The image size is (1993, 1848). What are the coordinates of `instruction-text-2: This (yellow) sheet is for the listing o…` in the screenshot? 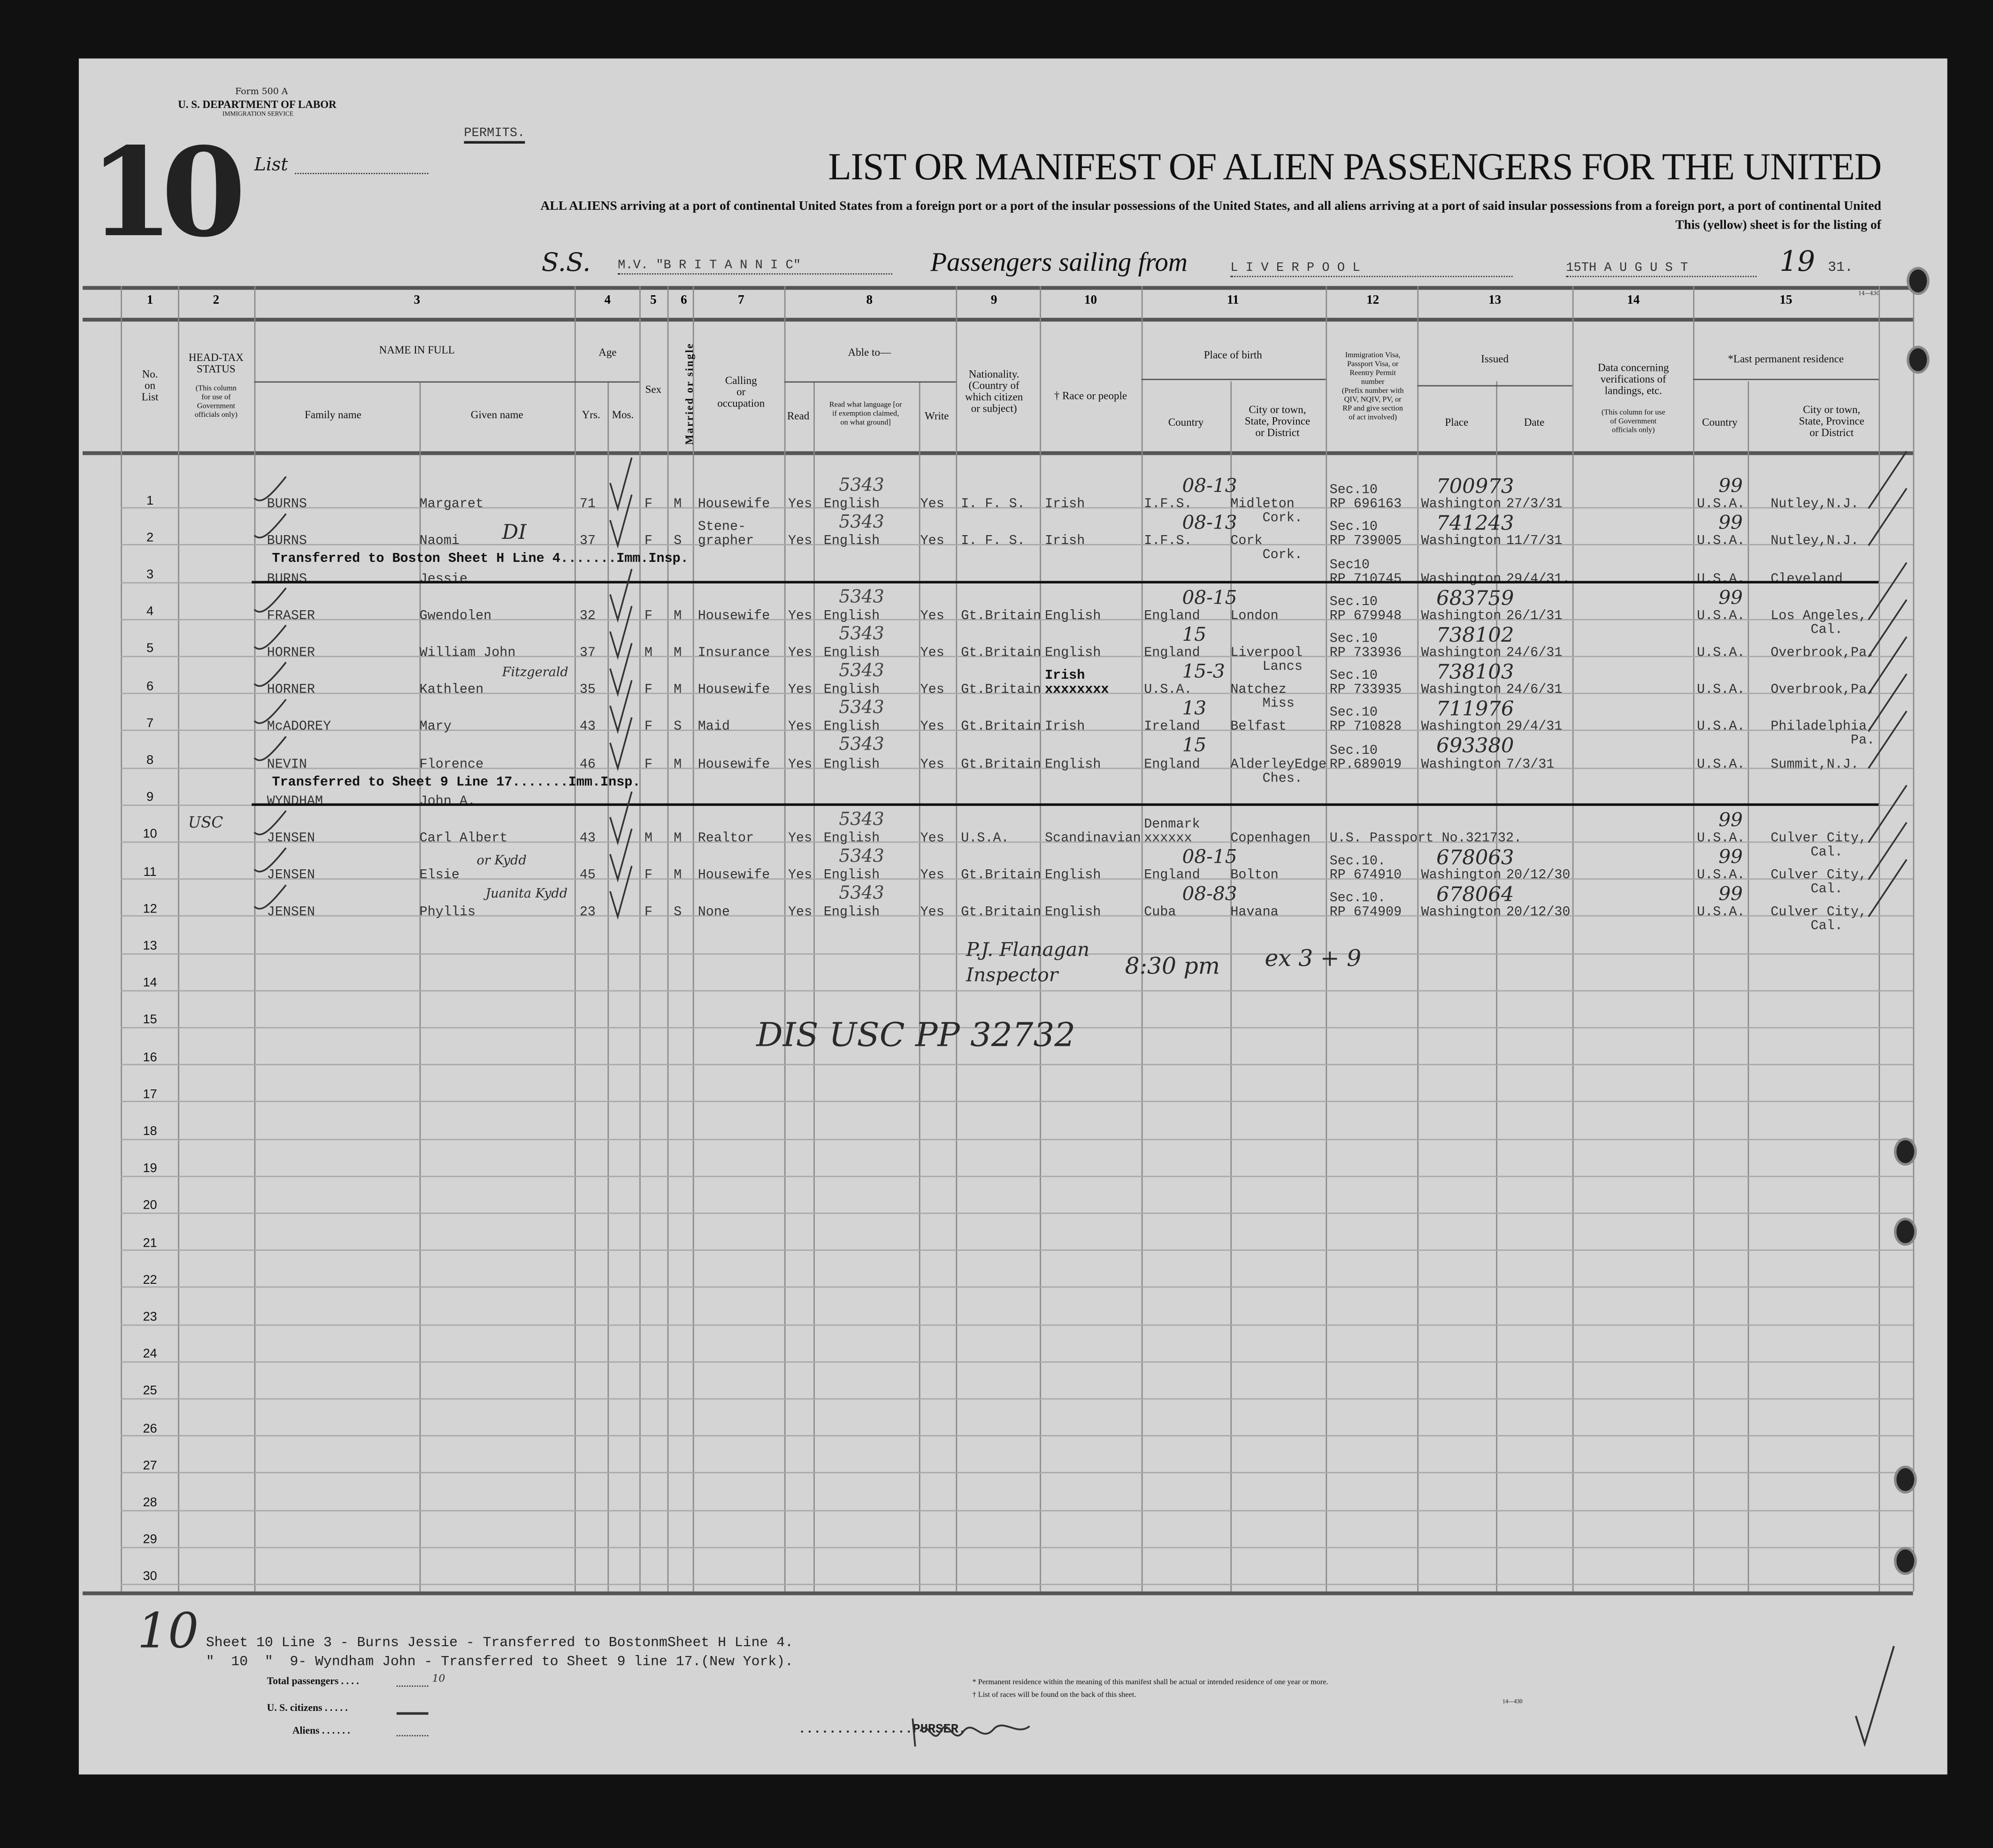 It's located at (1778, 225).